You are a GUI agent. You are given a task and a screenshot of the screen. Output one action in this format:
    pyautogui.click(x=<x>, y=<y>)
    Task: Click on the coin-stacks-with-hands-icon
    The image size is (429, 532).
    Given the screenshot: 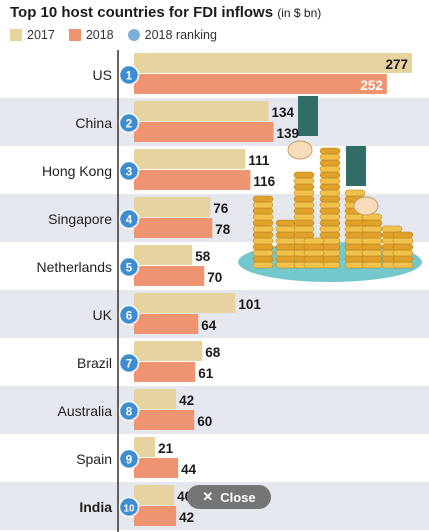 What is the action you would take?
    pyautogui.click(x=330, y=189)
    